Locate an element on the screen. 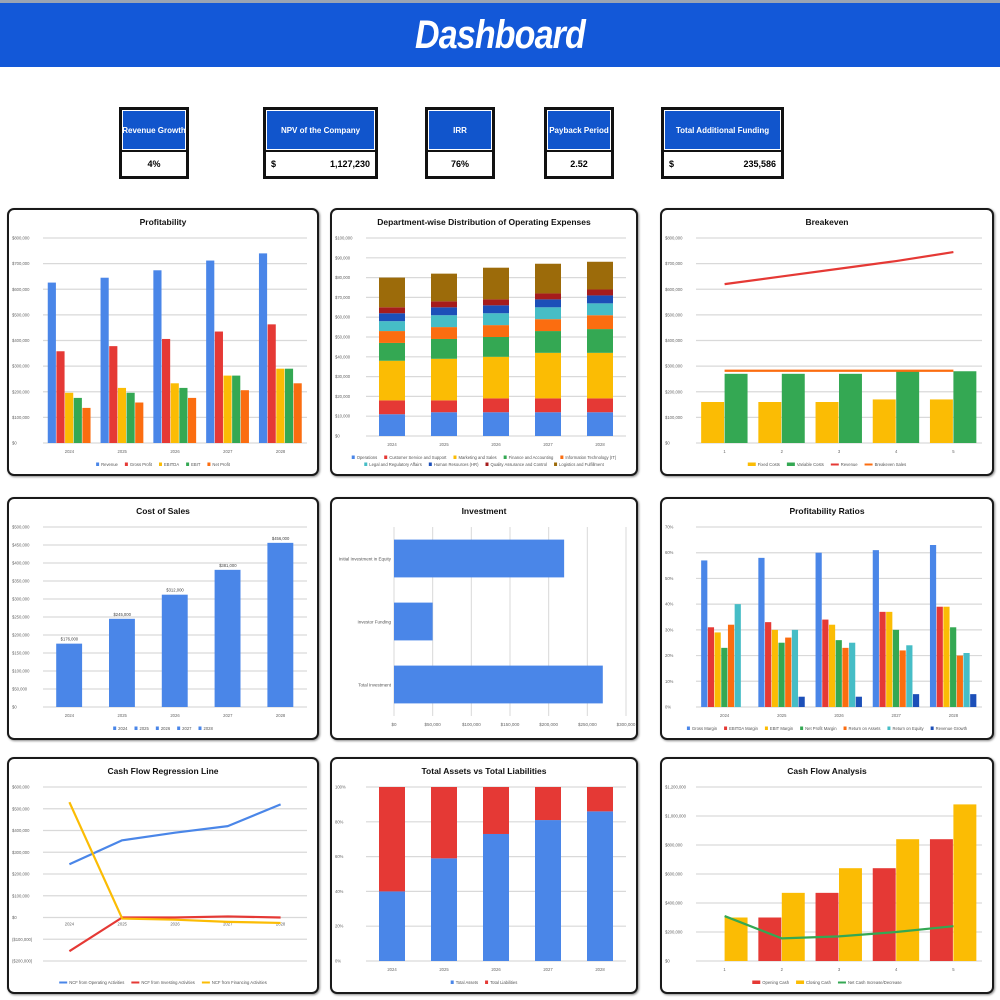  bar-revenue is located at coordinates (157, 356).